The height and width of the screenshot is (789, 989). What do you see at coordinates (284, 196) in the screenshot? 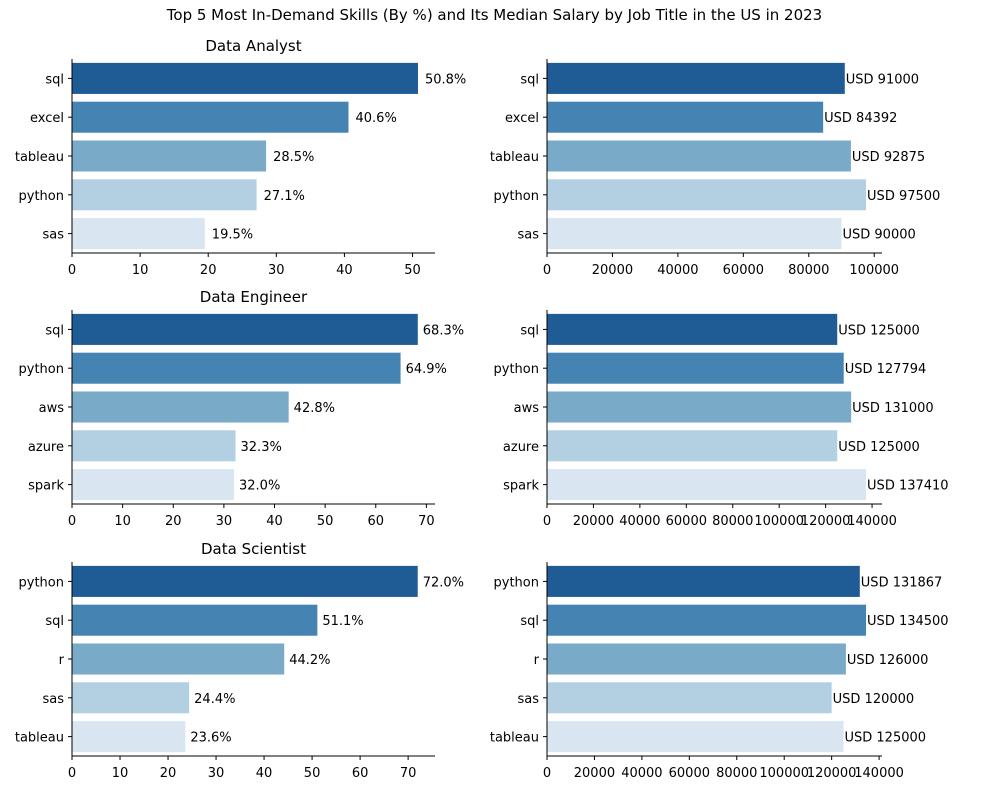
I see `data-label: 27.1%` at bounding box center [284, 196].